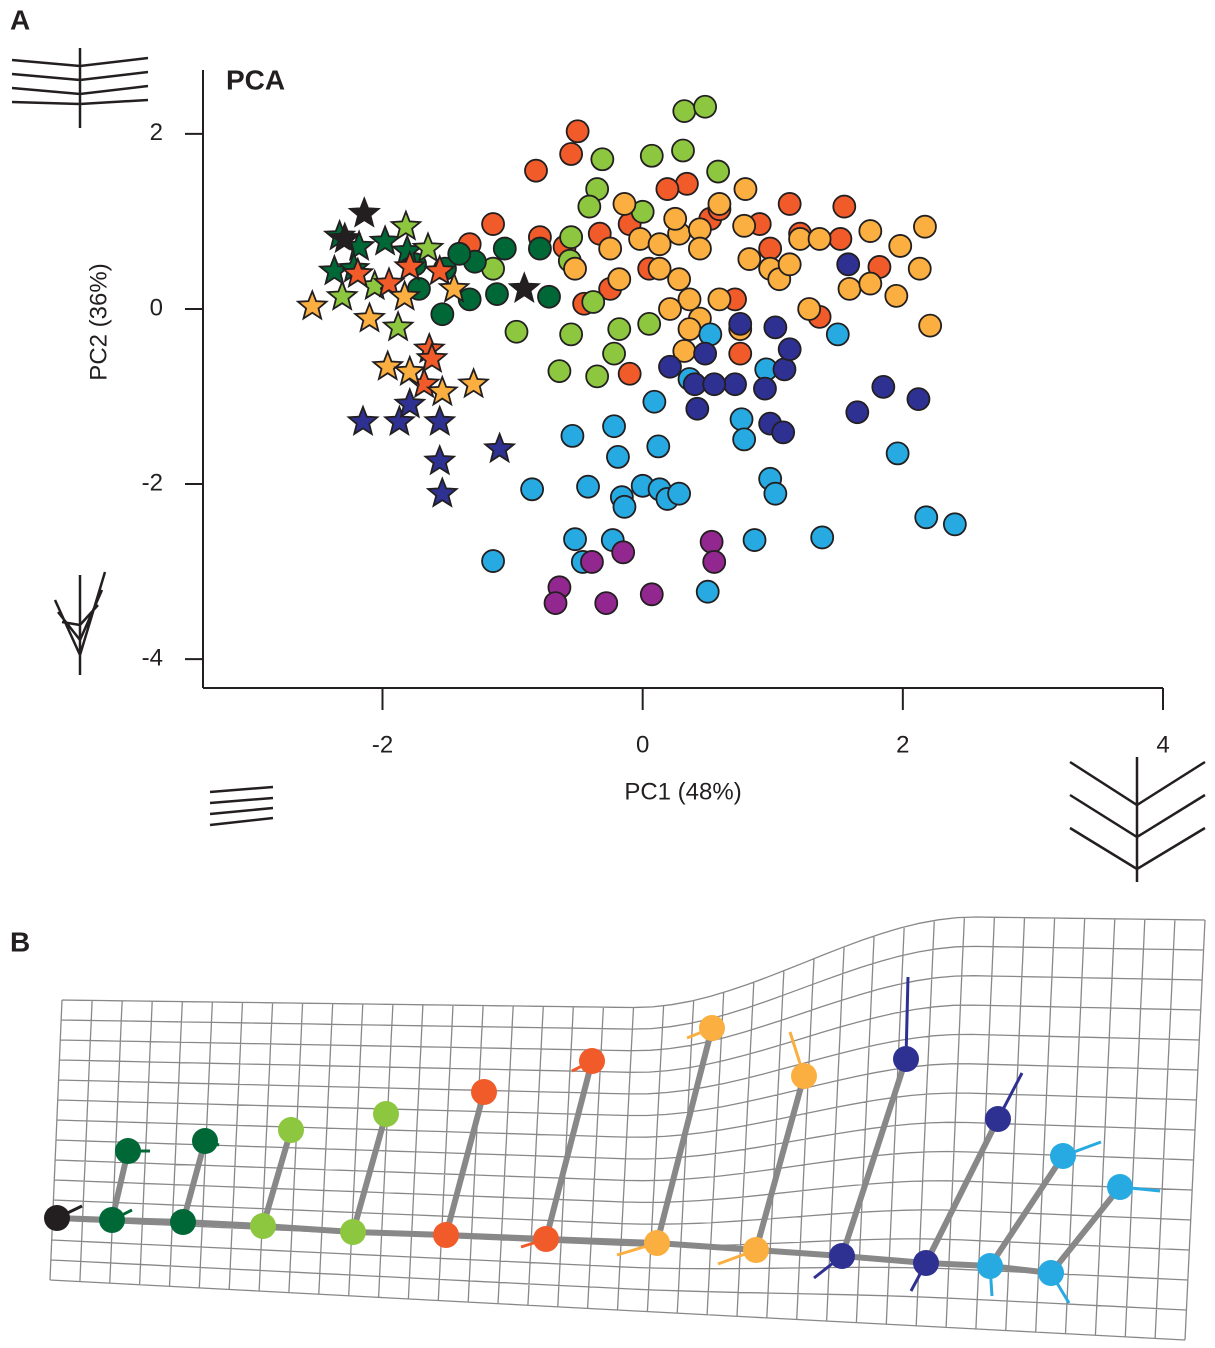  I want to click on panel-label: A, so click(20, 19).